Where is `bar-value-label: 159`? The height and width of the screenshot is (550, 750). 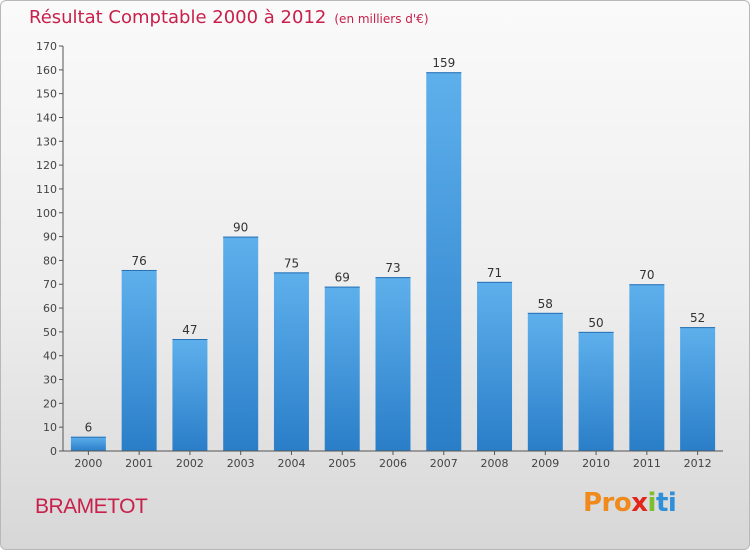
bar-value-label: 159 is located at coordinates (443, 63).